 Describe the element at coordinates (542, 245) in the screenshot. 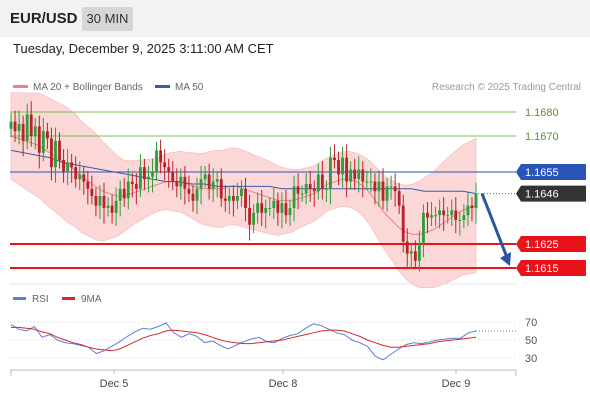

I see `level-label-1.1625: 1.1625` at that location.